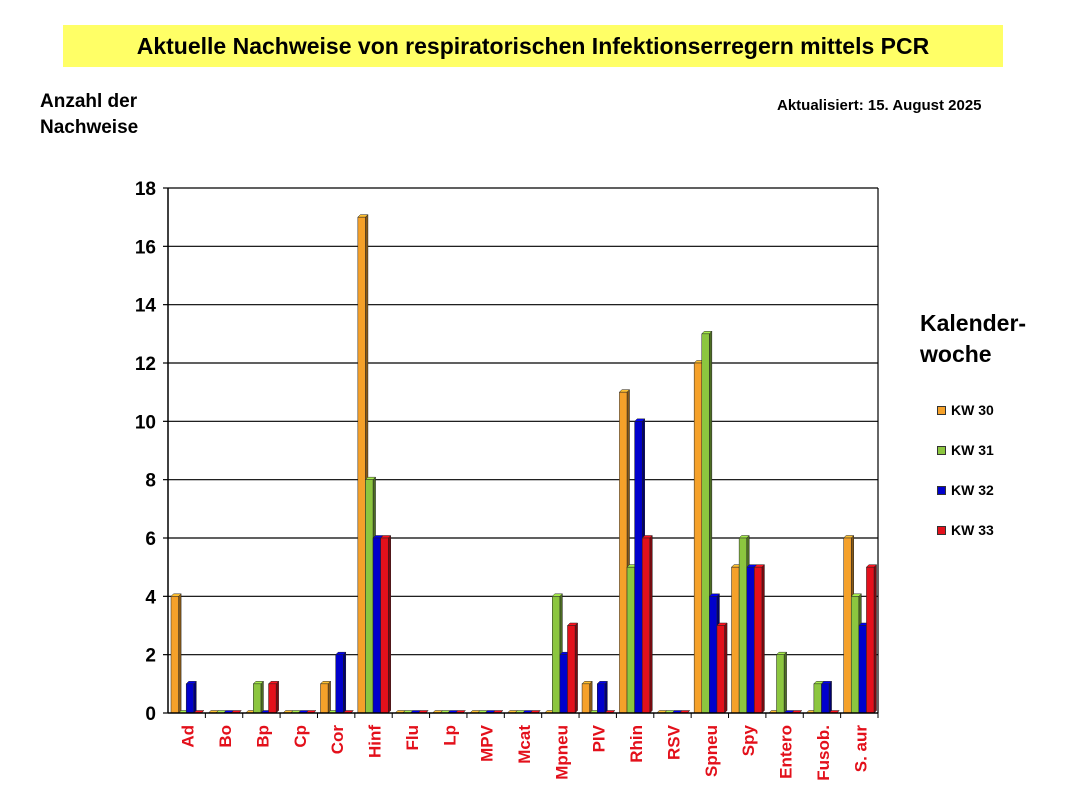  I want to click on bar-kw31-bp, so click(258, 697).